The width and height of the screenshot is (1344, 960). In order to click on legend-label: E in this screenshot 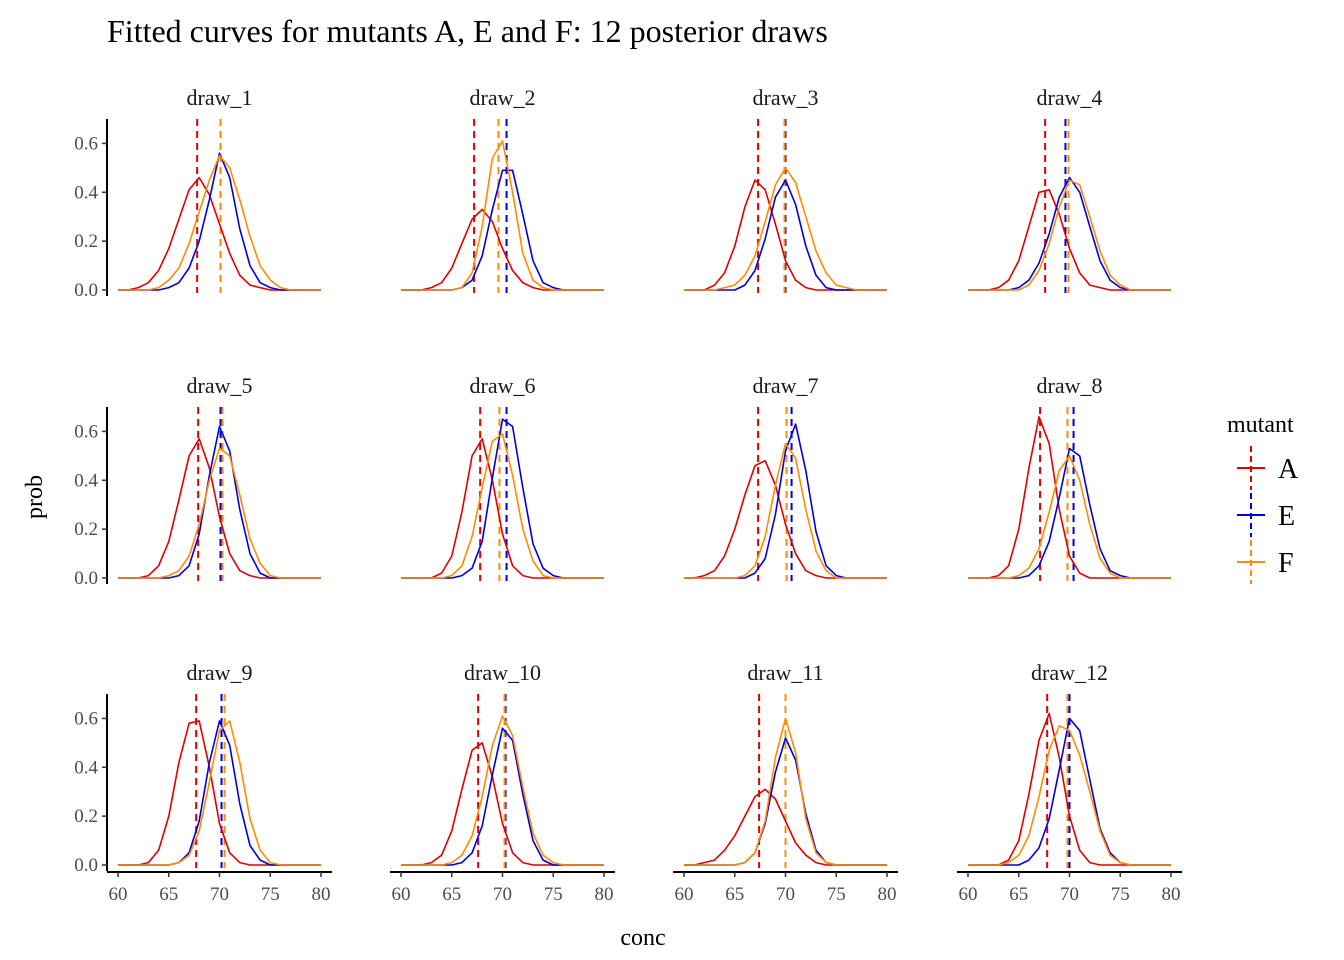, I will do `click(1286, 516)`.